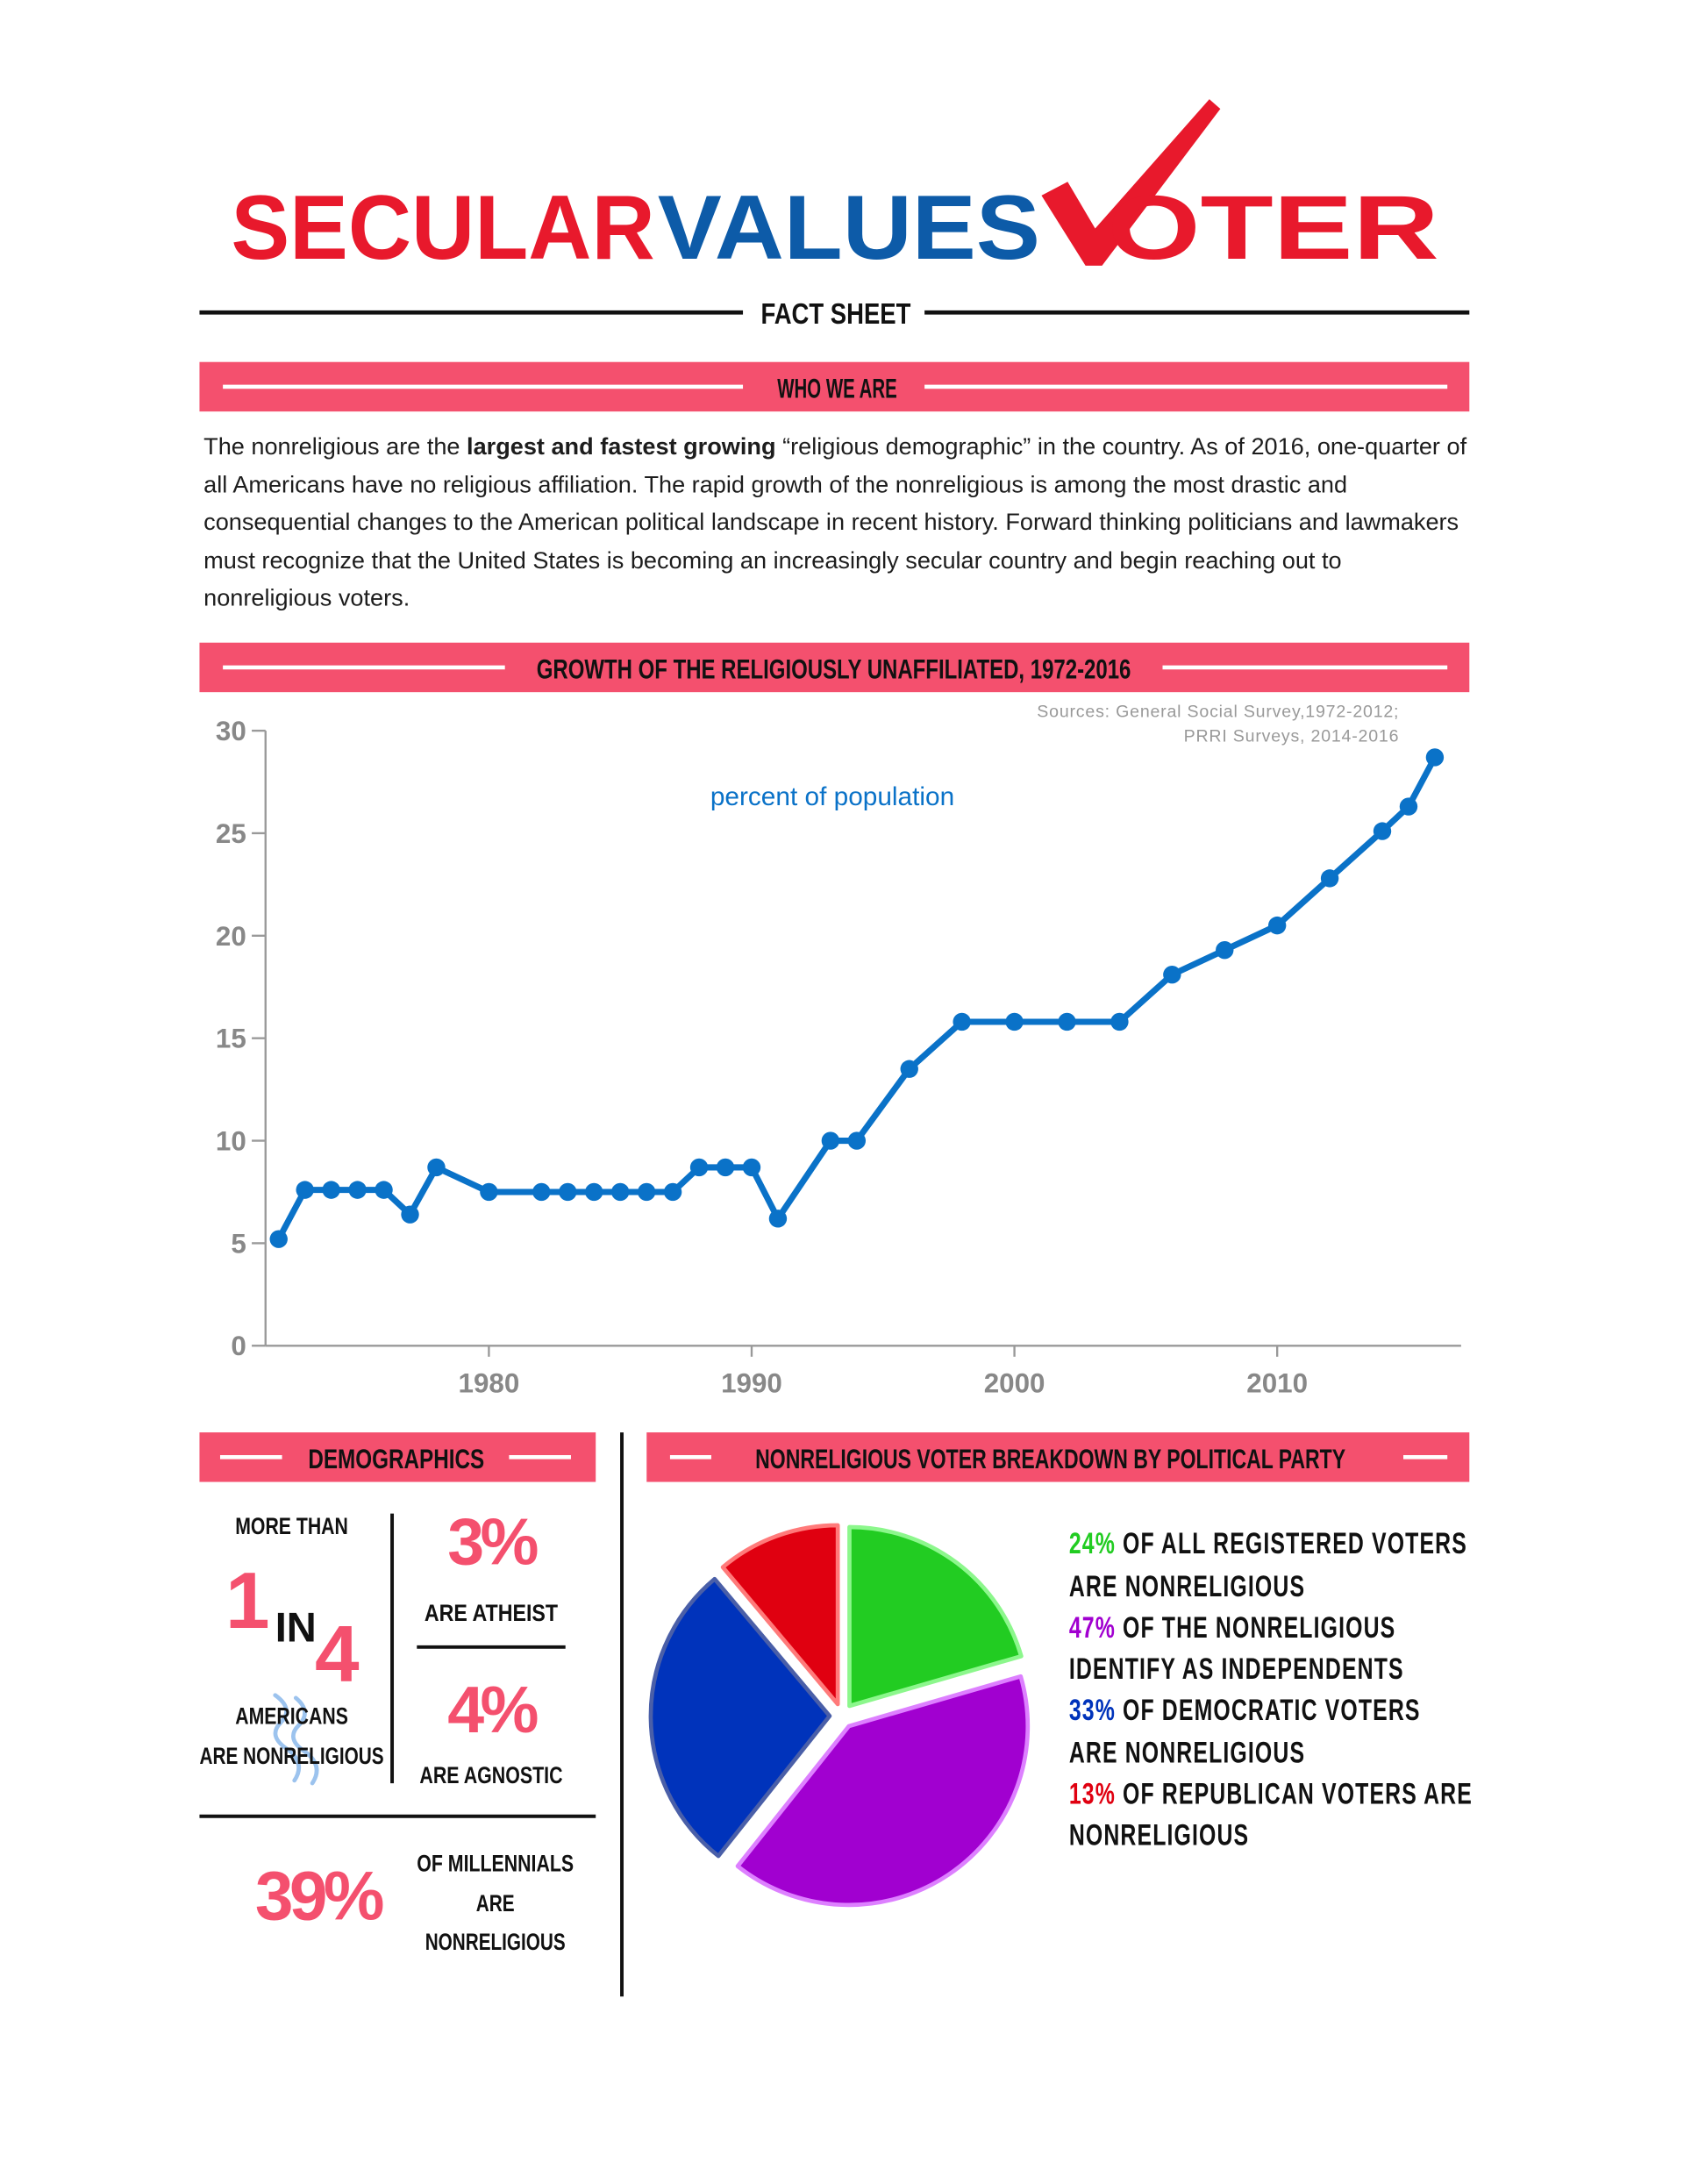  I want to click on x-tick-label: 2000, so click(1014, 1383).